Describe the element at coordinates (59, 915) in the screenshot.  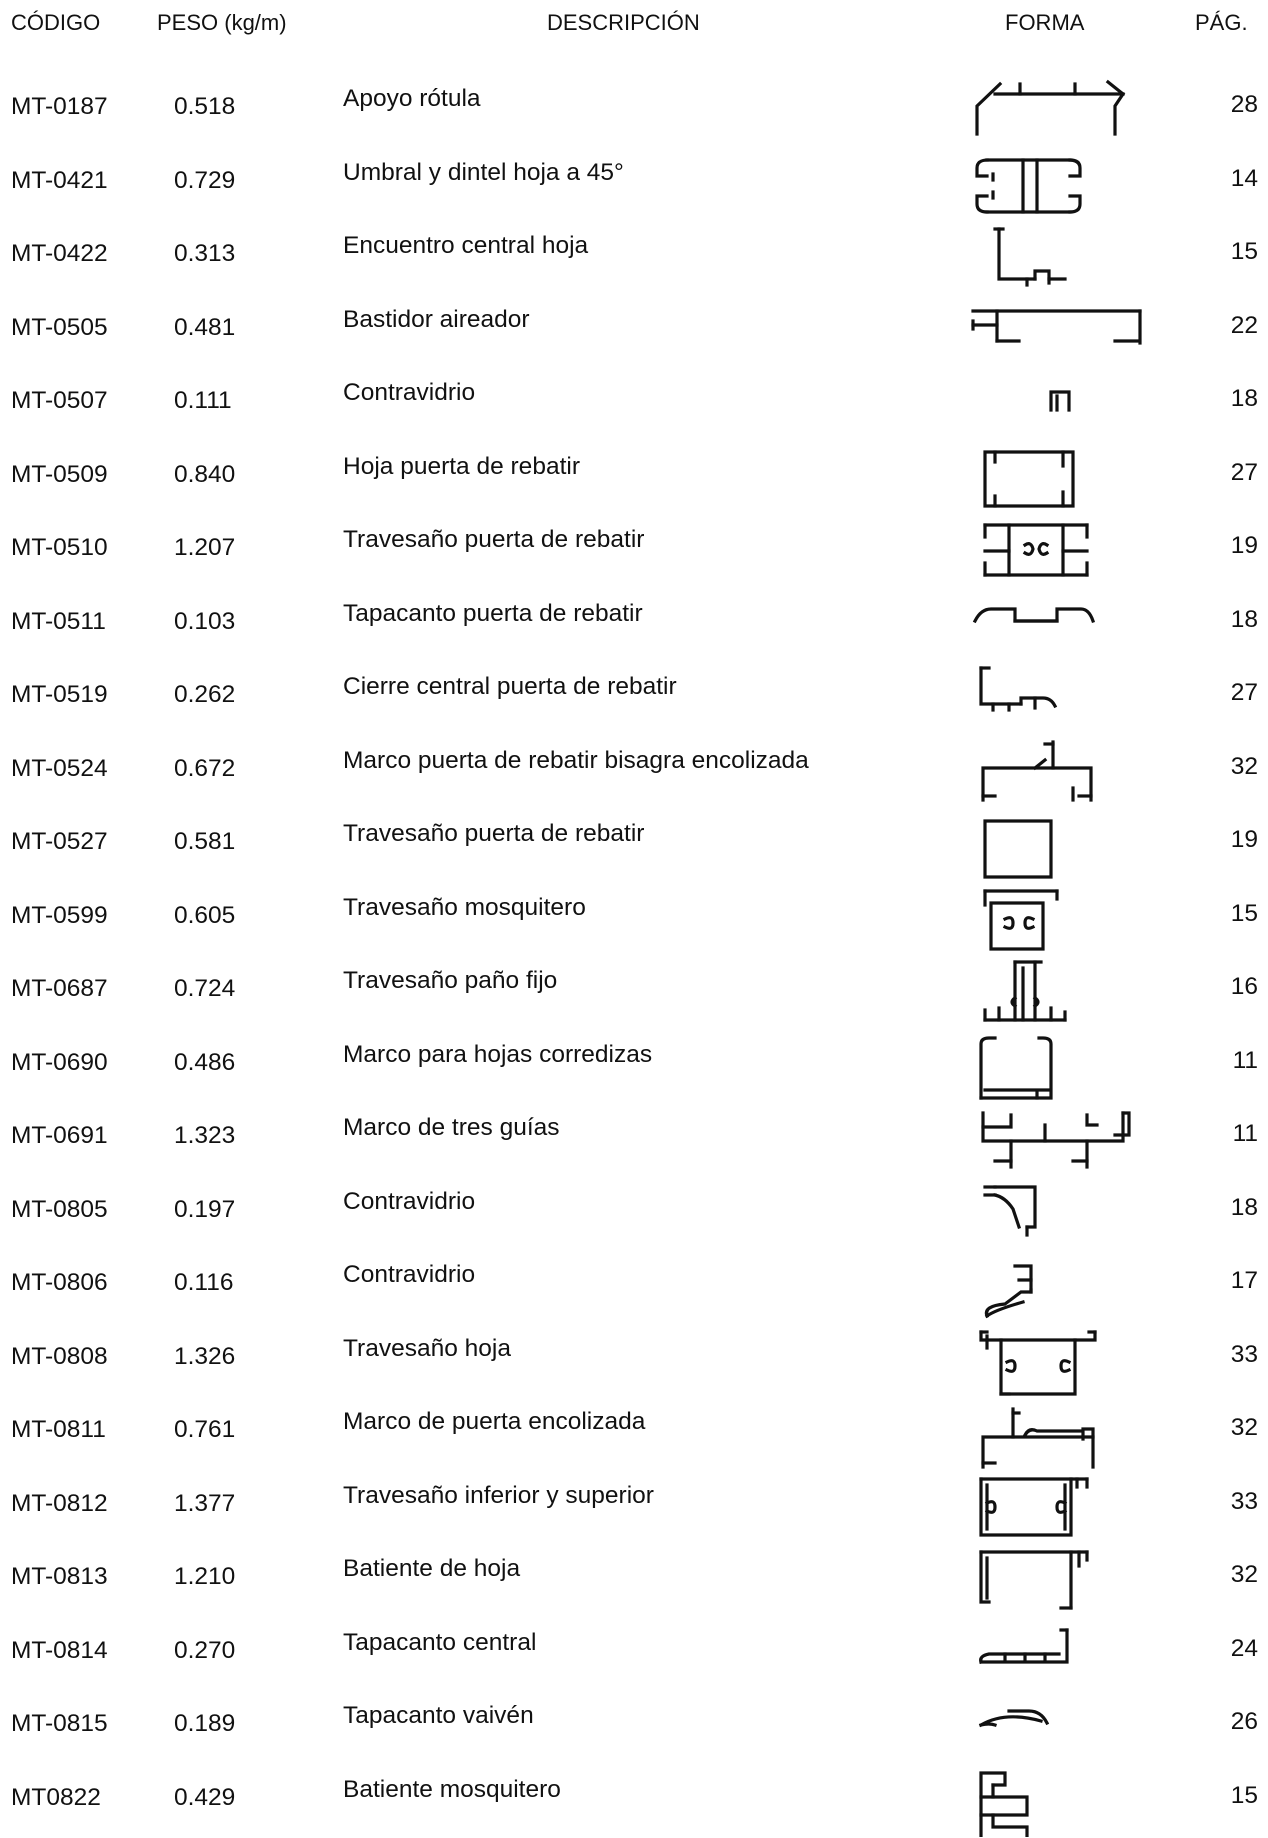
I see `row-codigo: MT-0599` at that location.